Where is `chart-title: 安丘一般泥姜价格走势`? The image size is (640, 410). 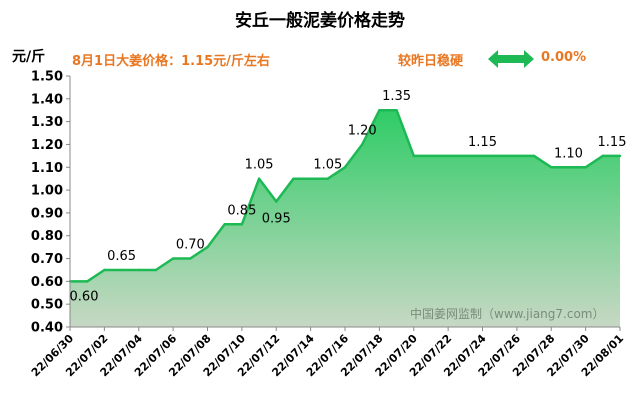
chart-title: 安丘一般泥姜价格走势 is located at coordinates (320, 21).